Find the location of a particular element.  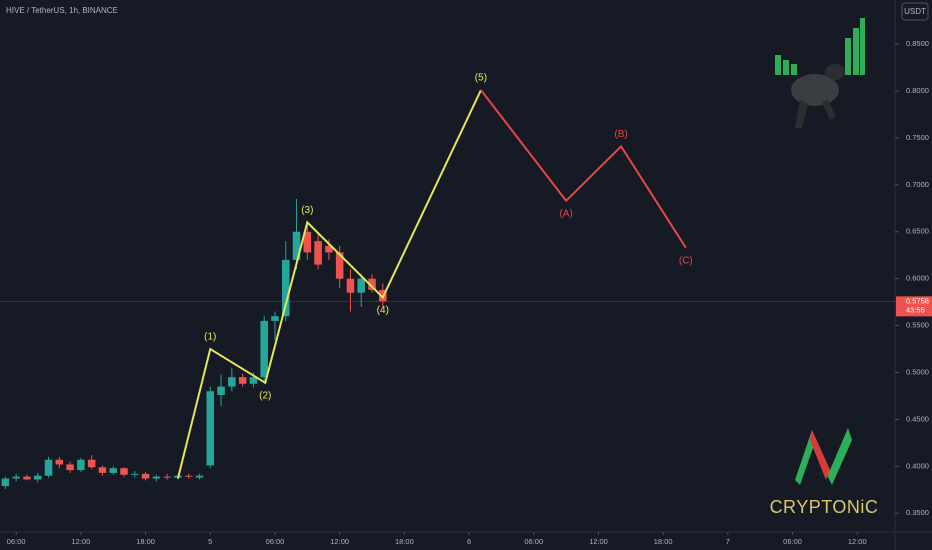

currency: USDT is located at coordinates (915, 11).